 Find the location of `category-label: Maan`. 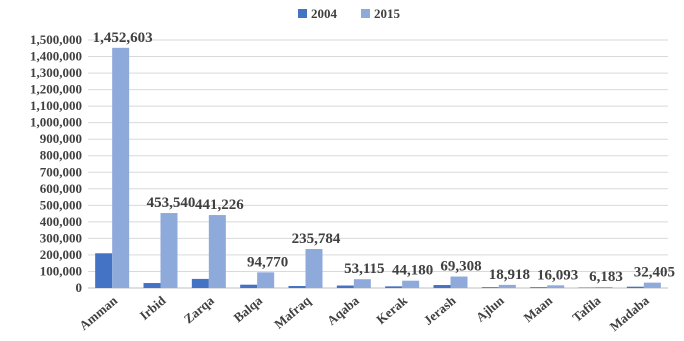

category-label: Maan is located at coordinates (538, 308).